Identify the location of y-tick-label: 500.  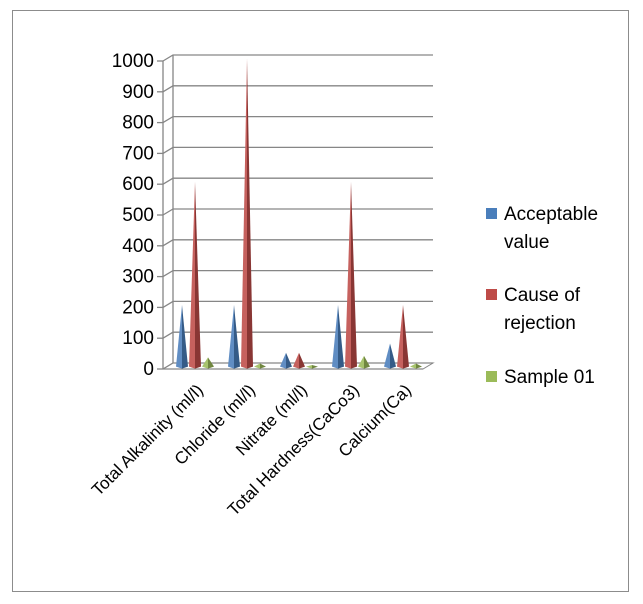
(138, 215).